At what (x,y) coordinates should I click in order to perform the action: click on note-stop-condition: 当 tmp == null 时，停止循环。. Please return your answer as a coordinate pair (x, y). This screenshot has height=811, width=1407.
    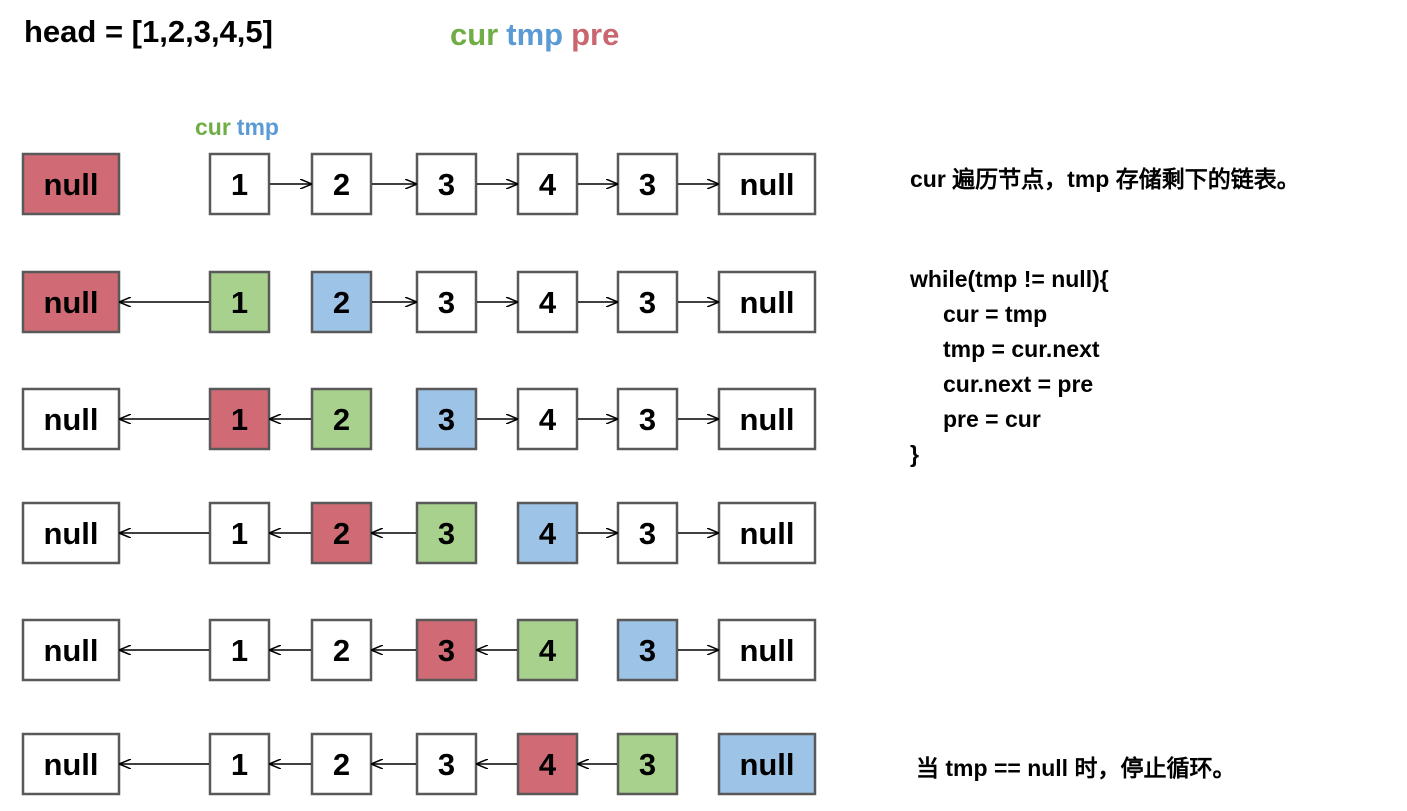
    Looking at the image, I should click on (1076, 768).